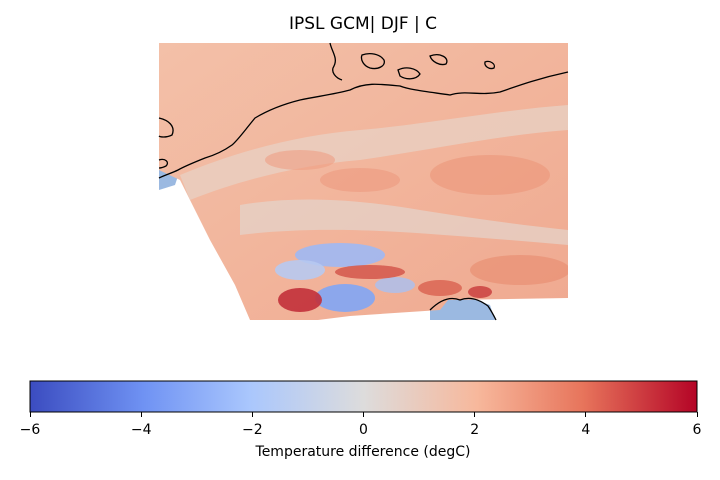 The width and height of the screenshot is (720, 480). I want to click on colorbar-tick-label: −6, so click(30, 430).